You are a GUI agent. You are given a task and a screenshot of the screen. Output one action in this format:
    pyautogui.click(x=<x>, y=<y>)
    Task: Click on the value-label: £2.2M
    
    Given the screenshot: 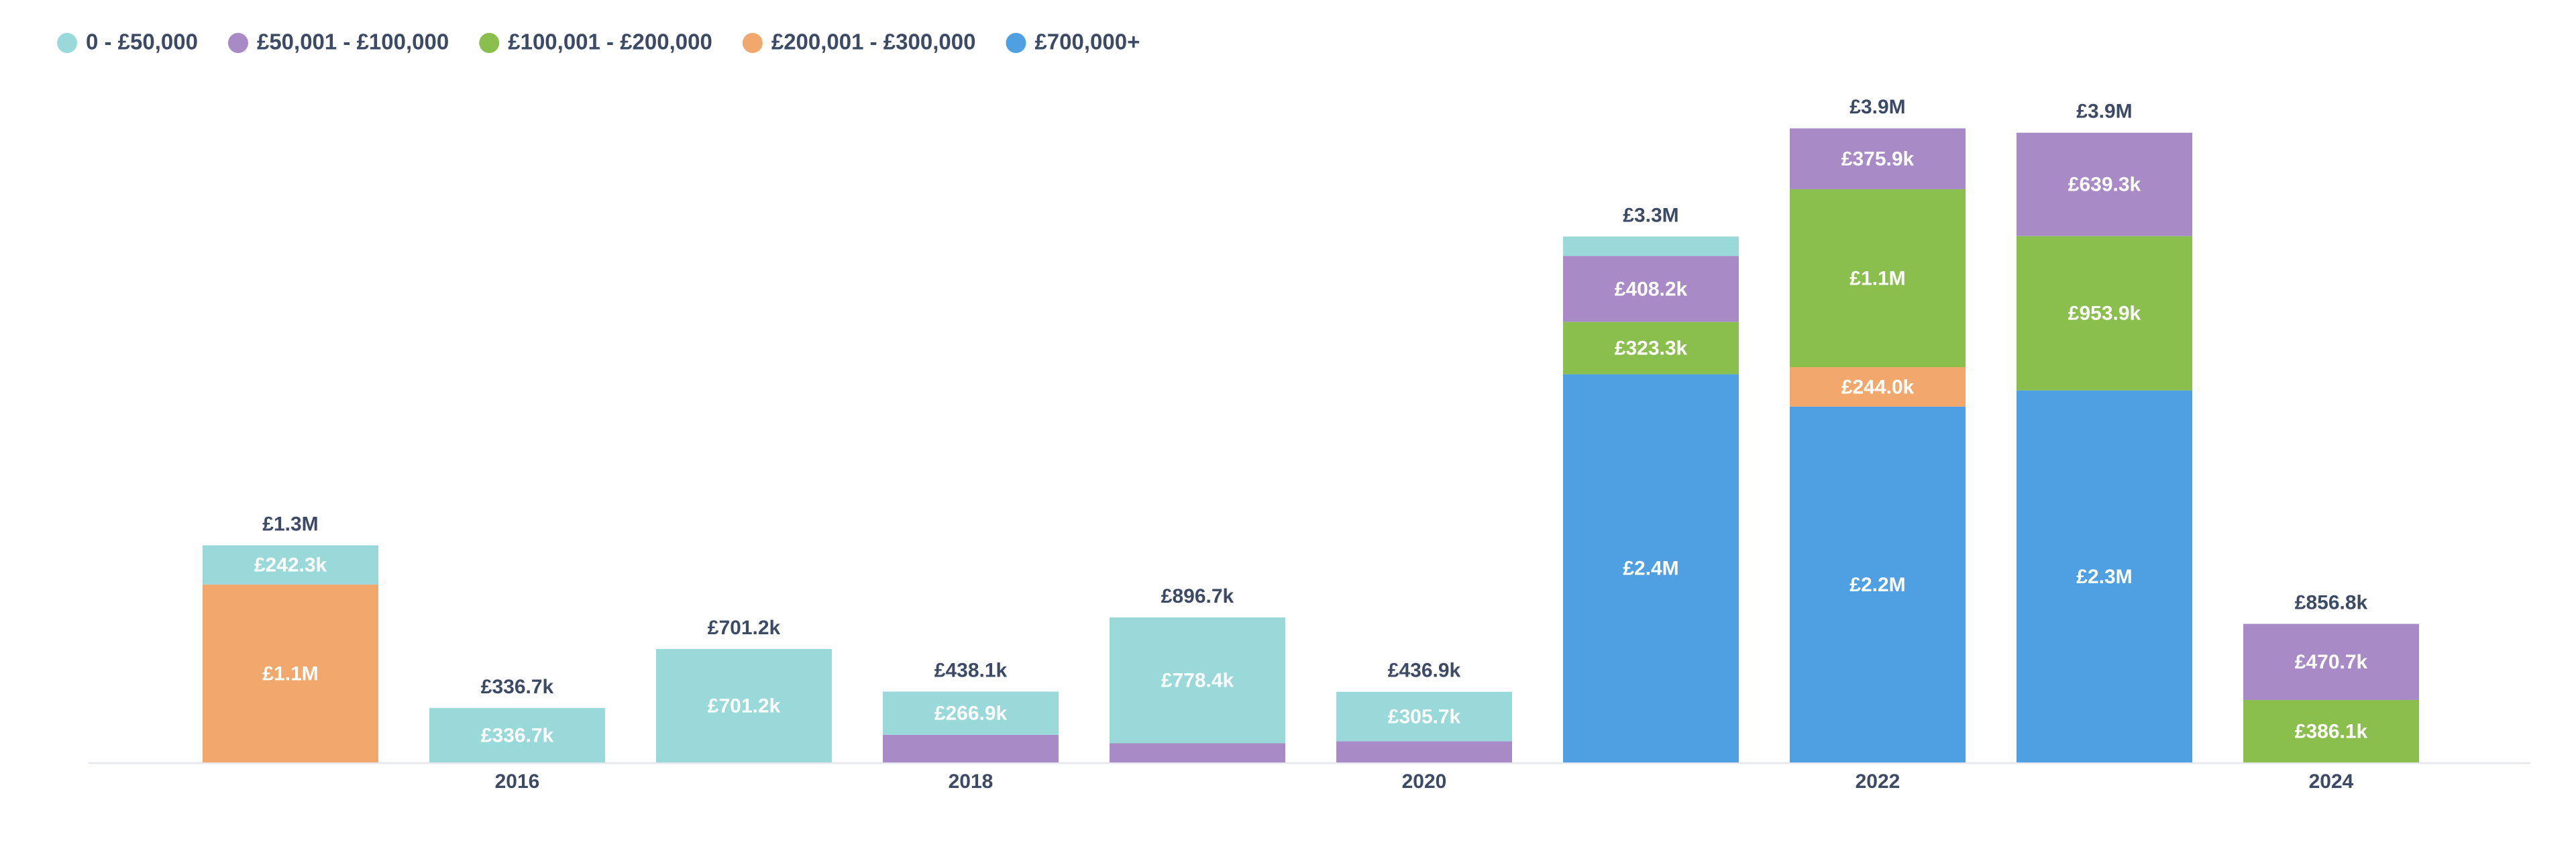 What is the action you would take?
    pyautogui.click(x=1877, y=585)
    